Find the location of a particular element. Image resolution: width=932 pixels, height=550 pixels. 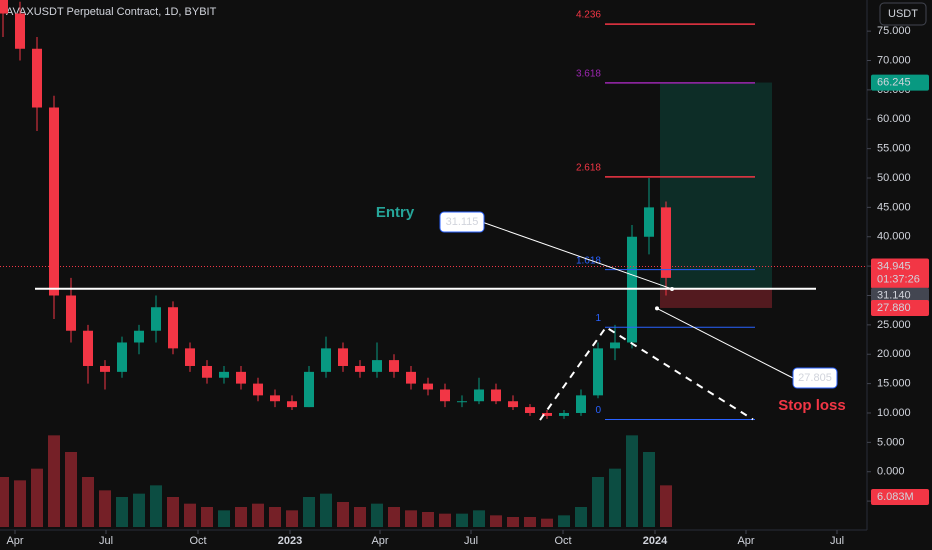

callout-label: 27.805 is located at coordinates (815, 378).